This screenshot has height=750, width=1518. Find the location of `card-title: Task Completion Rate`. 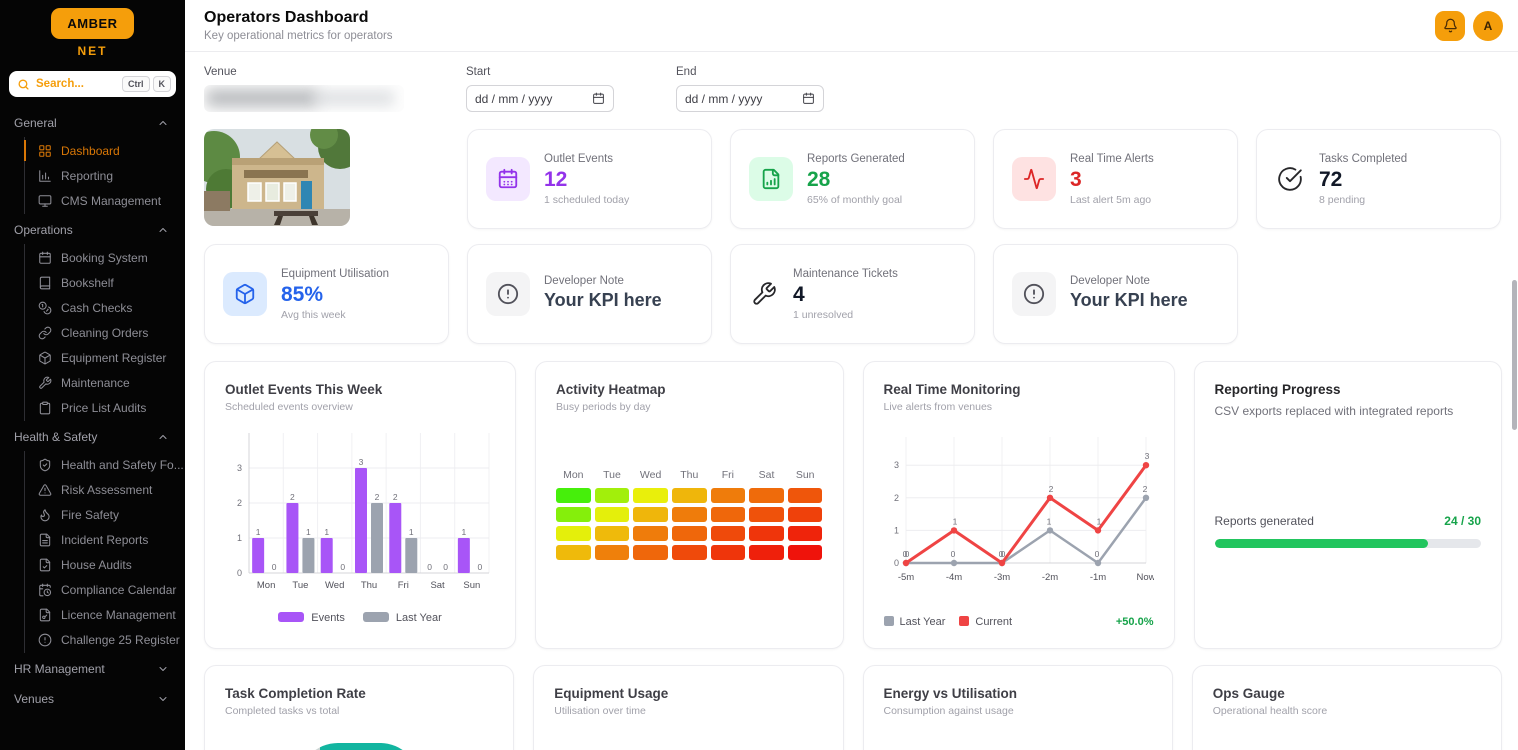

card-title: Task Completion Rate is located at coordinates (295, 693).